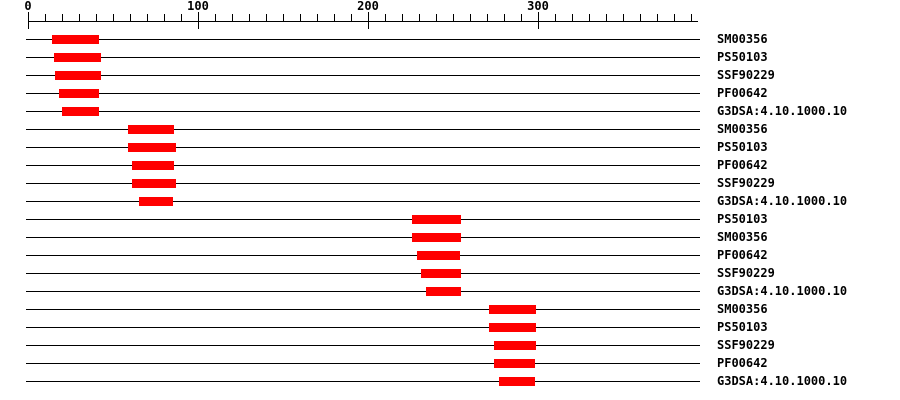 The width and height of the screenshot is (900, 400). I want to click on ruler-tick-label: 100, so click(198, 6).